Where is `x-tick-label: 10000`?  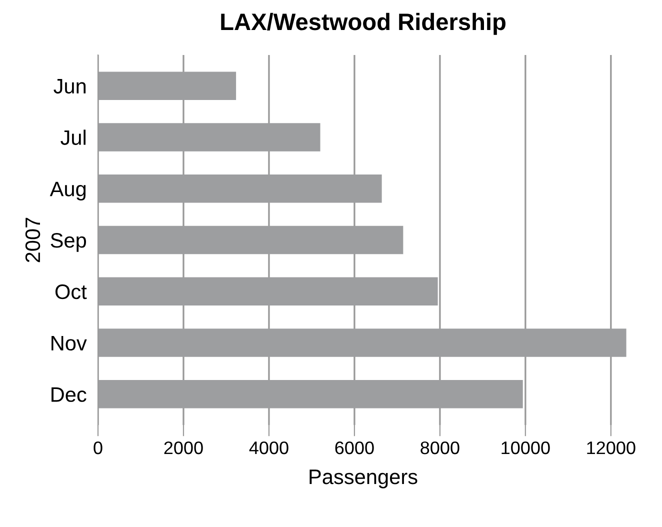
x-tick-label: 10000 is located at coordinates (526, 447).